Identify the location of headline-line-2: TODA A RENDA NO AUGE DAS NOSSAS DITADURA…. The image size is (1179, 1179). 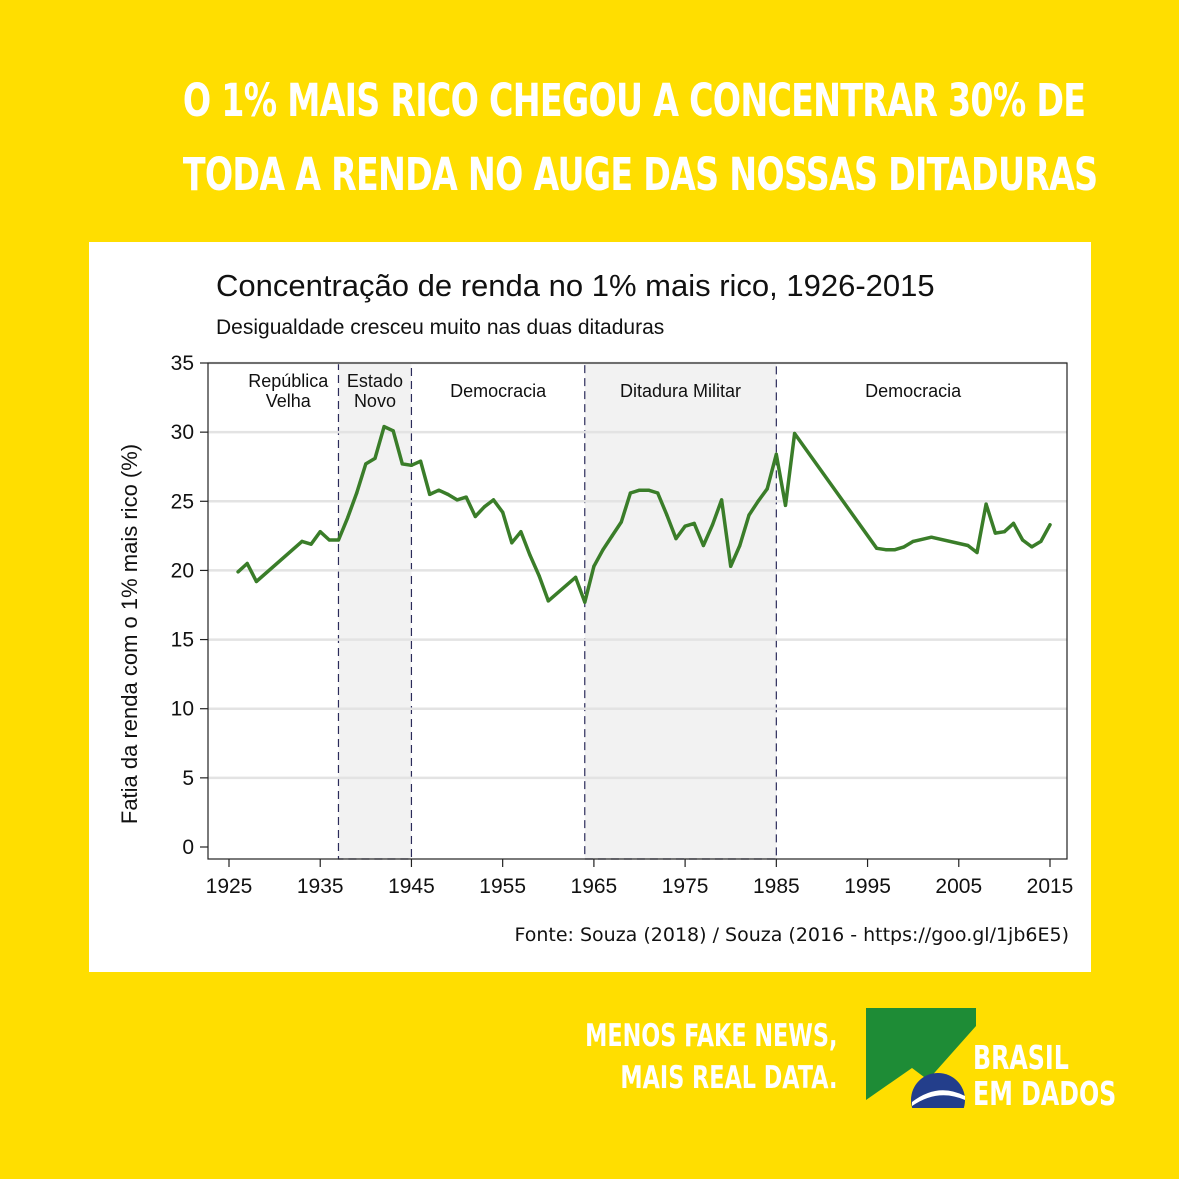
(640, 174).